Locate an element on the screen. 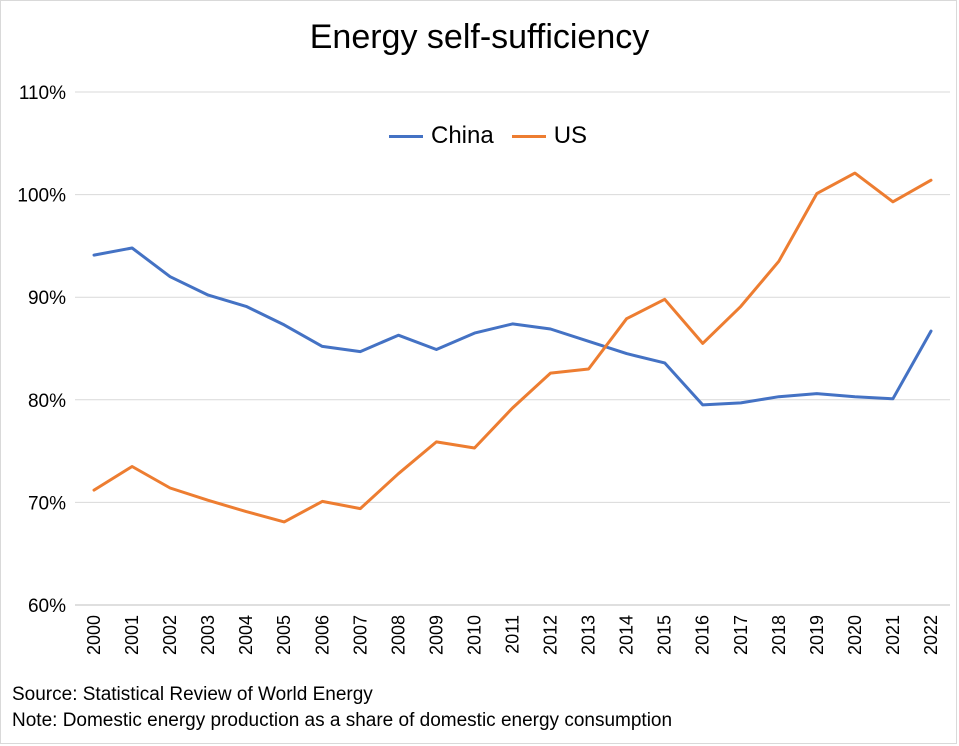  y-tick-label: 90% is located at coordinates (47, 298).